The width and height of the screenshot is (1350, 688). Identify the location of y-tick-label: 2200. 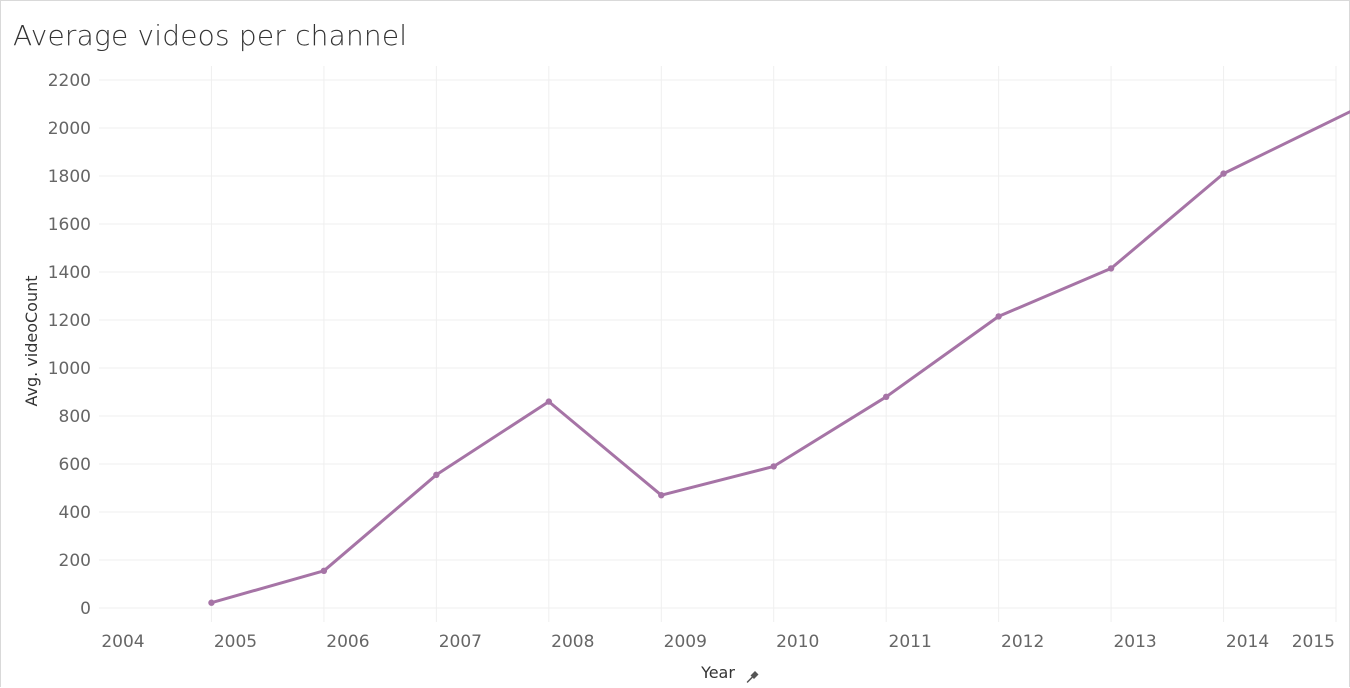
(69, 81).